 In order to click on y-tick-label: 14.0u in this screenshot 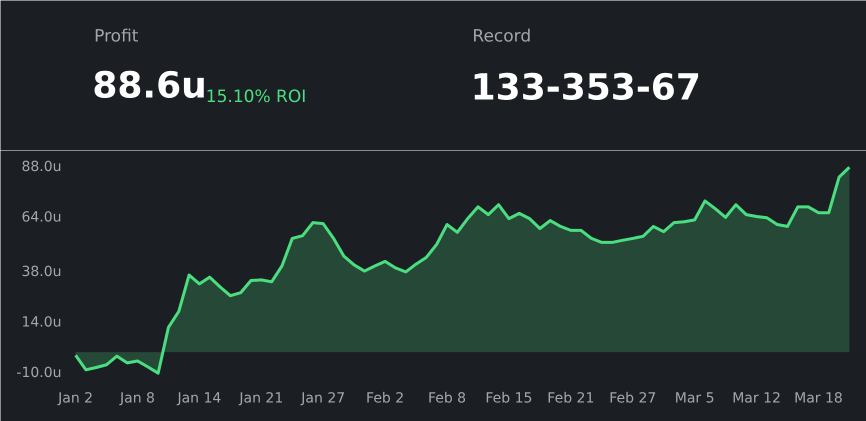, I will do `click(41, 322)`.